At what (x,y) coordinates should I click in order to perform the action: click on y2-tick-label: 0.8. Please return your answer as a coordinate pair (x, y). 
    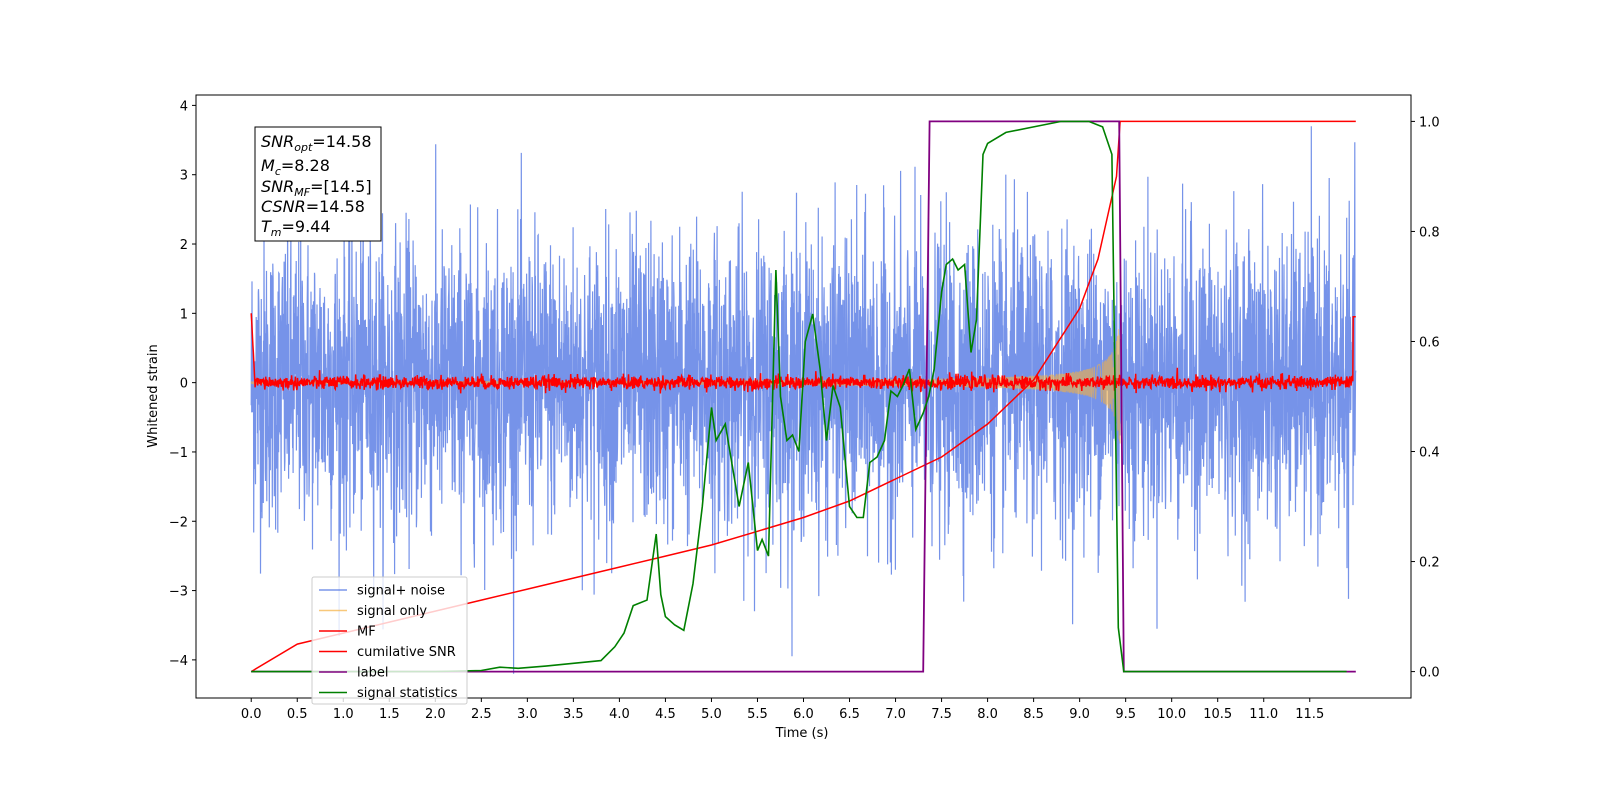
    Looking at the image, I should click on (1429, 232).